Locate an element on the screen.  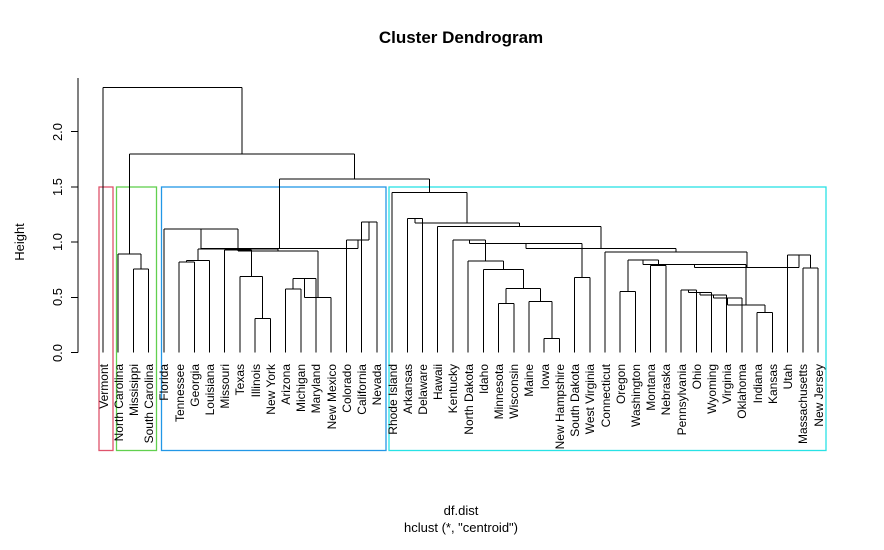
leaf-label: Wisconsin is located at coordinates (514, 391).